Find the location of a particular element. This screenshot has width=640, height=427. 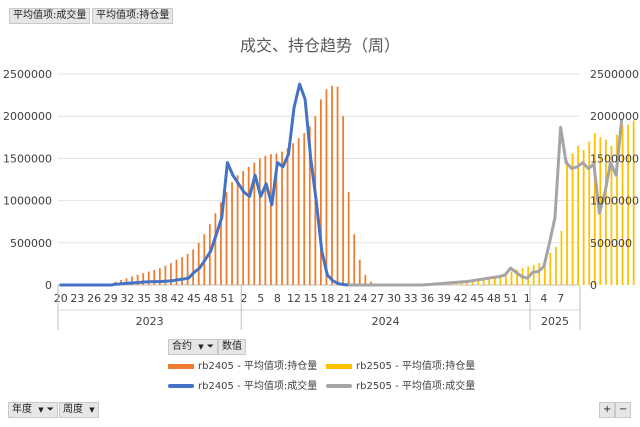

week-field-button: 周度 ▼ is located at coordinates (79, 410).